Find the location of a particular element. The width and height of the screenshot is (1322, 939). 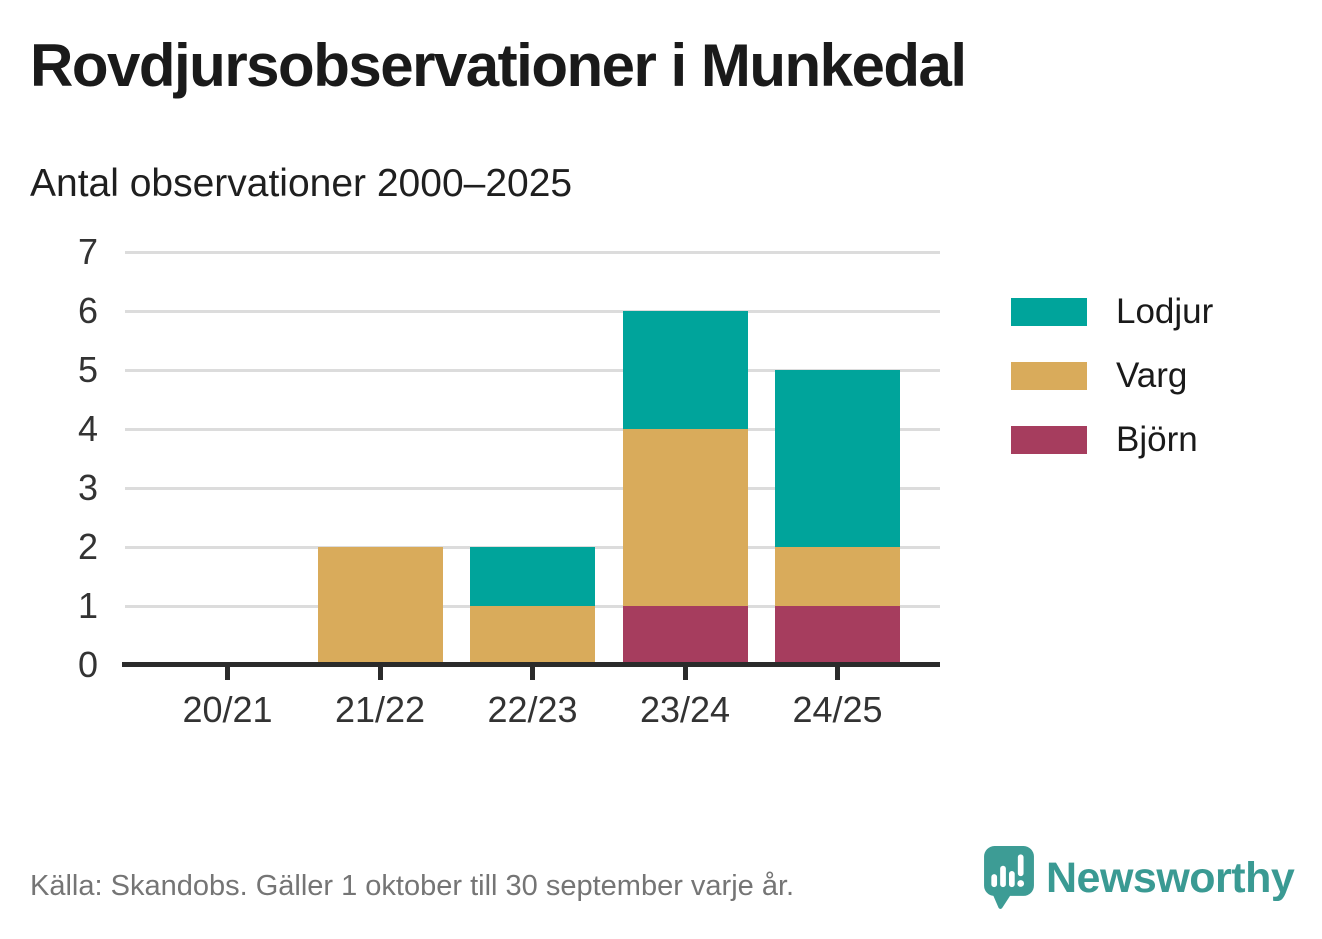

y-tick-label: 2 is located at coordinates (87, 546).